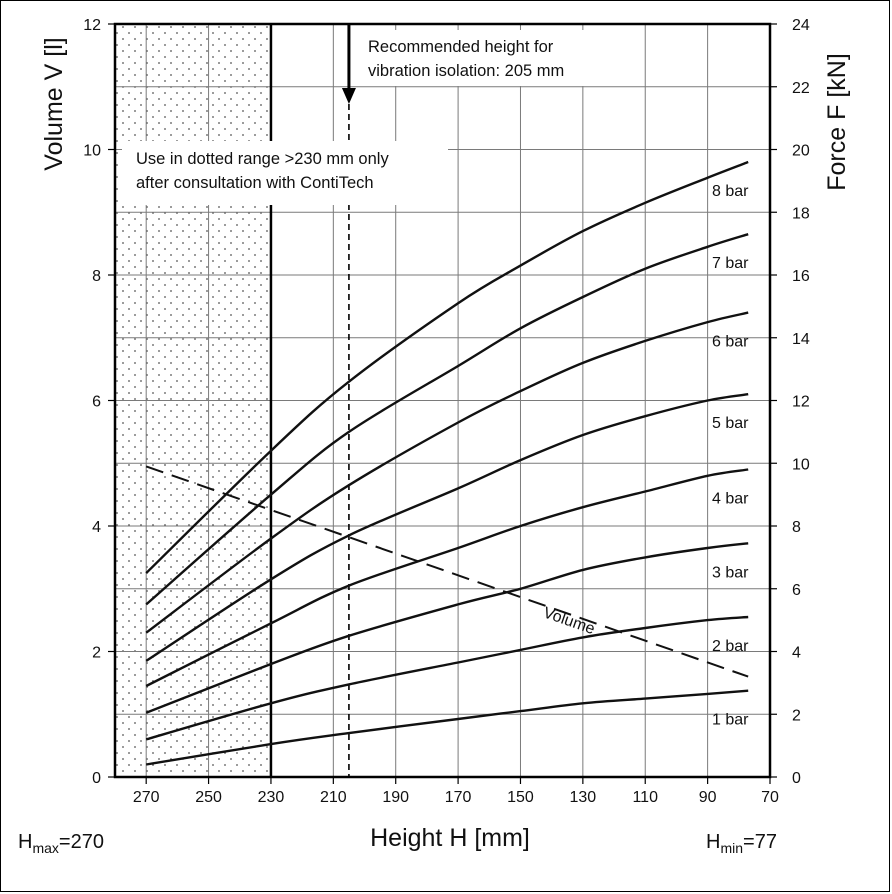 The height and width of the screenshot is (894, 892). I want to click on x-tick-label: 250, so click(208, 797).